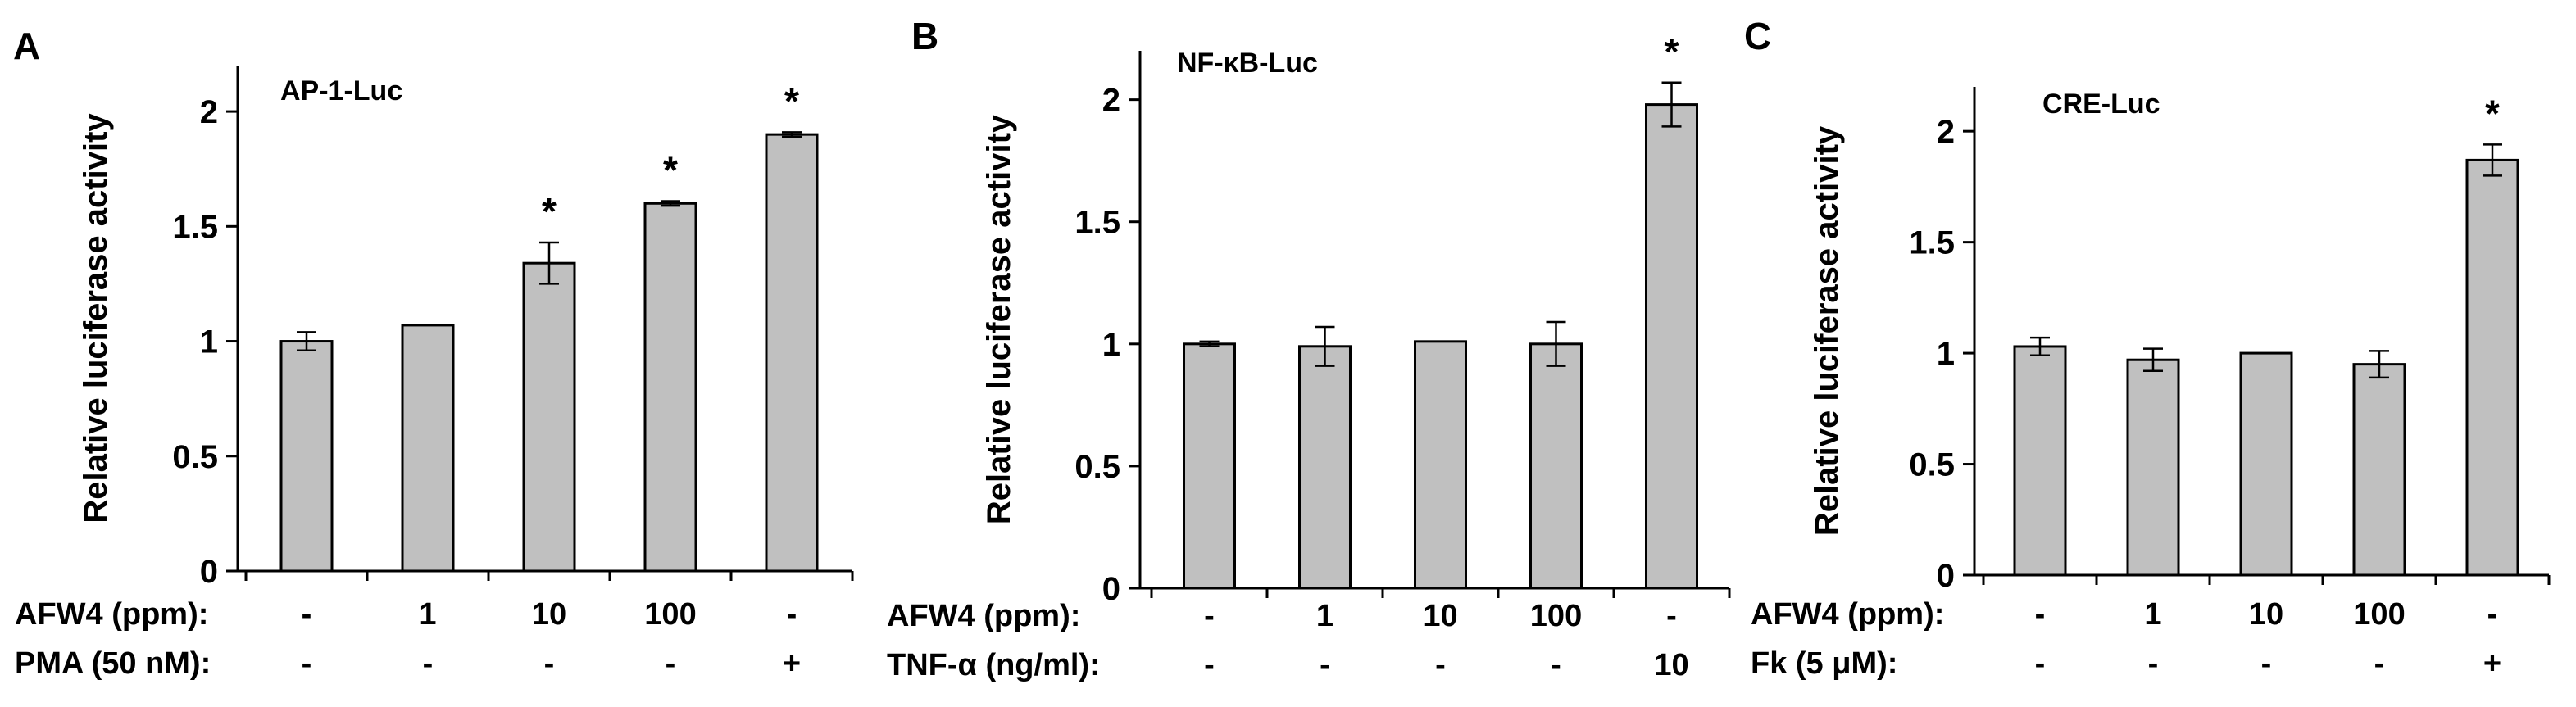 The image size is (2576, 707). What do you see at coordinates (1247, 63) in the screenshot?
I see `chart-title: NF-κB-Luc` at bounding box center [1247, 63].